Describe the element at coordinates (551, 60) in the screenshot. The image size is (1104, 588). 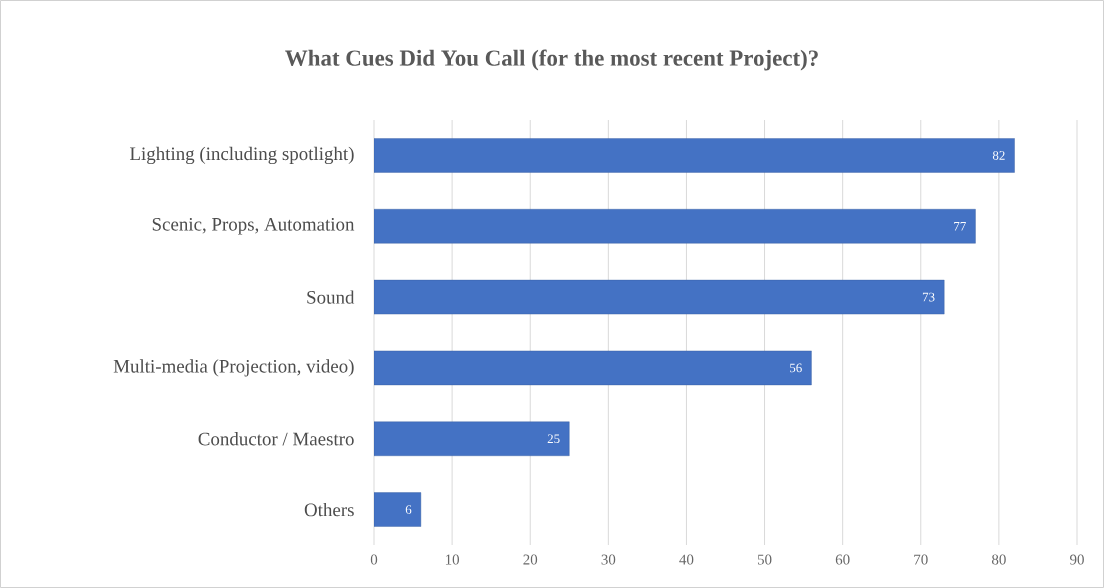
I see `chart-title: What Cues Did You Call (for the most recent Project)?` at that location.